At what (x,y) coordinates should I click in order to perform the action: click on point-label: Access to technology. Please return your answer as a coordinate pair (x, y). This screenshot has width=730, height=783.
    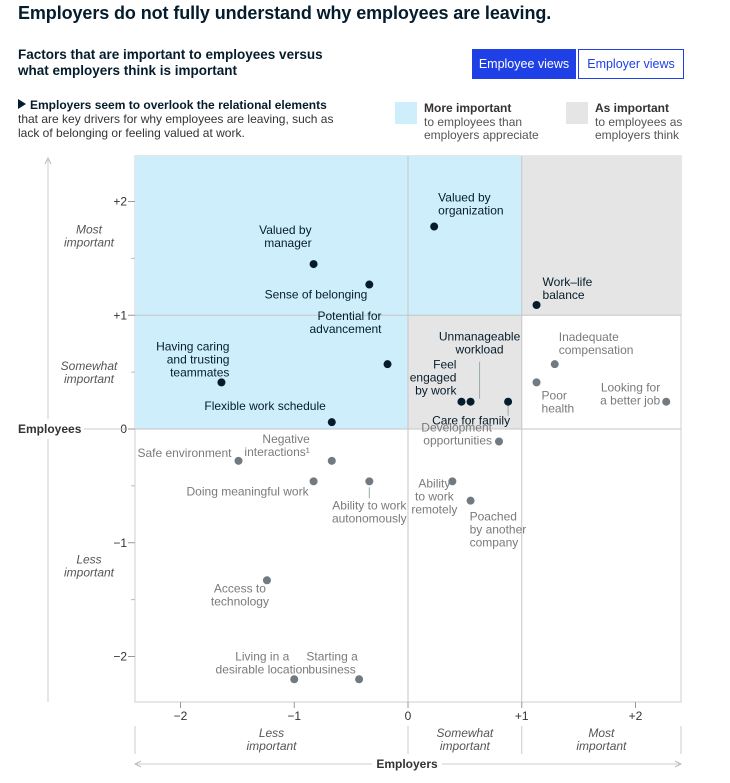
    Looking at the image, I should click on (240, 594).